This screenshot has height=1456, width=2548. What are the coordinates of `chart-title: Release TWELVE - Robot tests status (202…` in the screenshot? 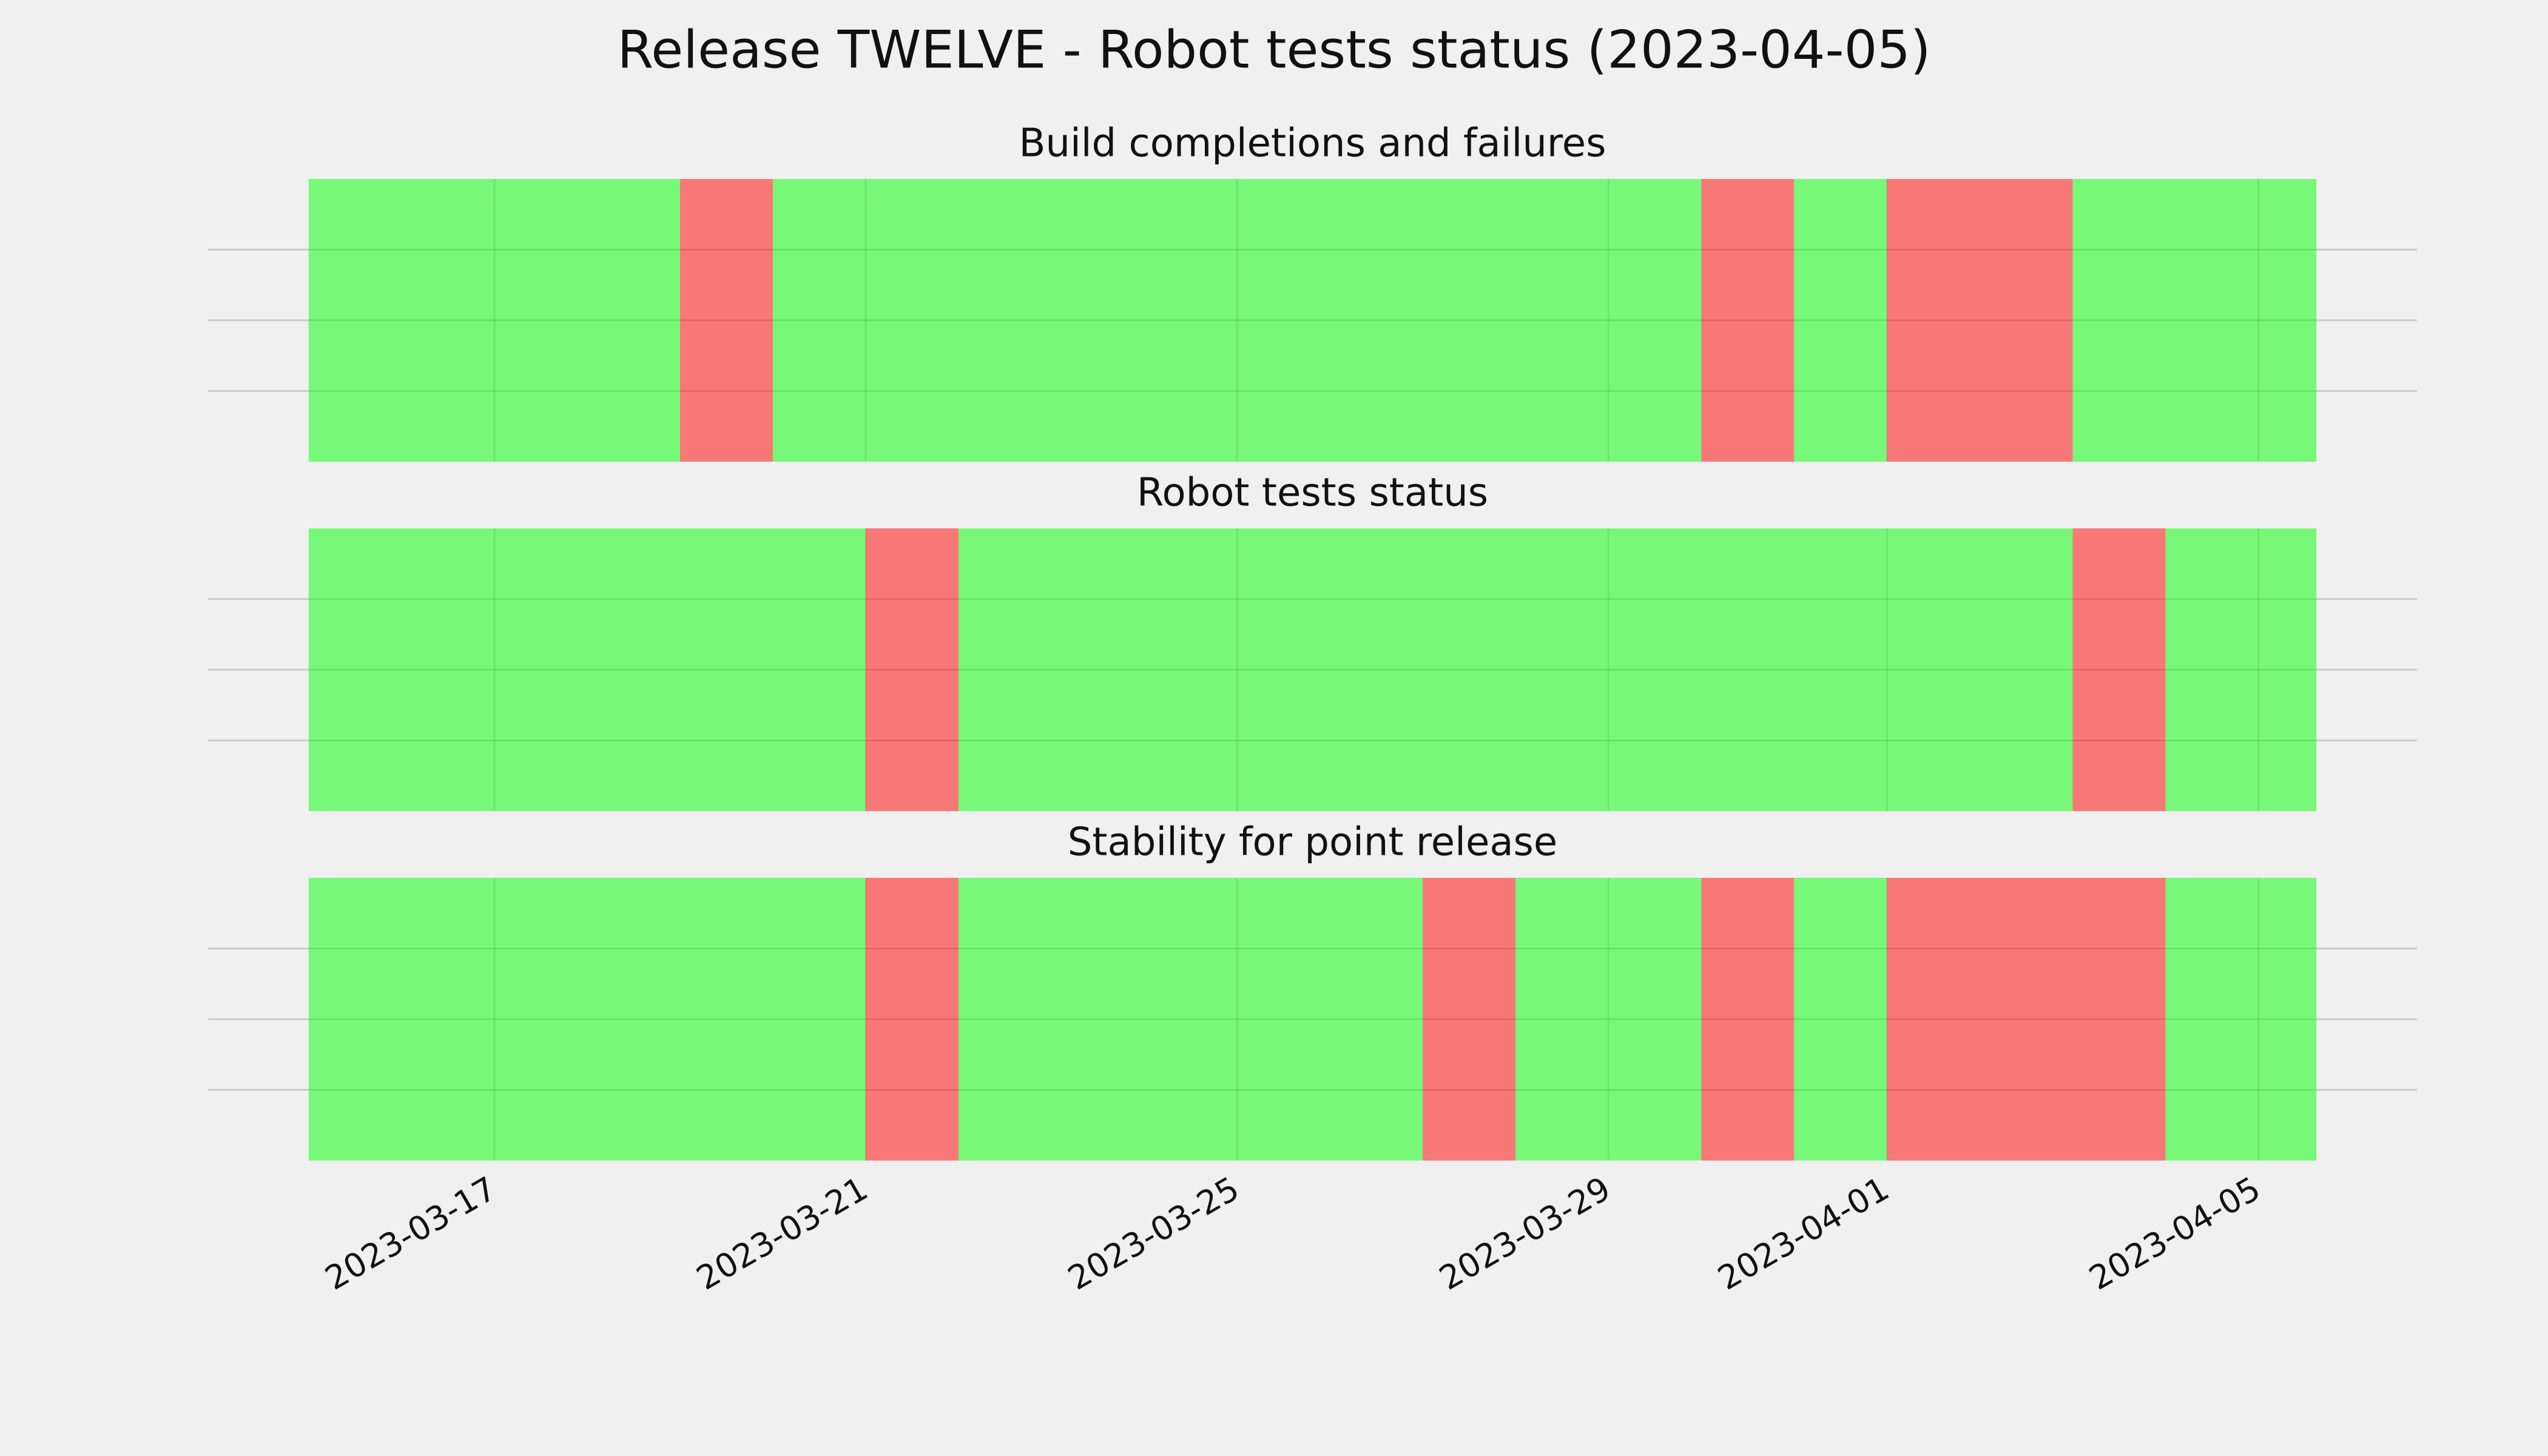 It's located at (1273, 49).